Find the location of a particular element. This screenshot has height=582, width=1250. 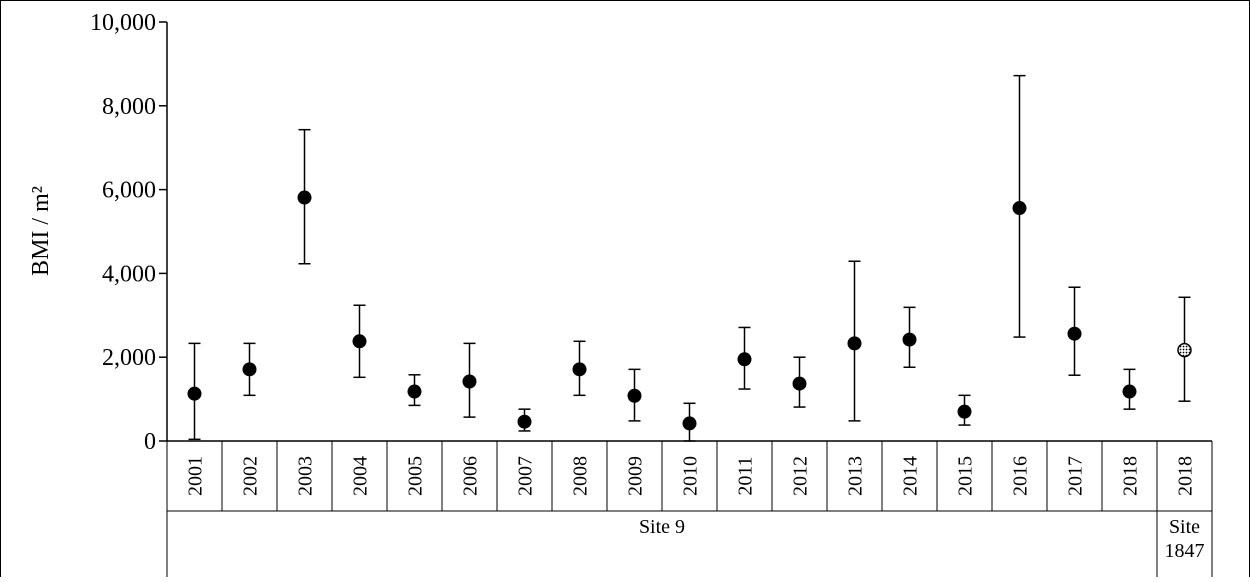

x-tick-label: 2009 is located at coordinates (636, 476).